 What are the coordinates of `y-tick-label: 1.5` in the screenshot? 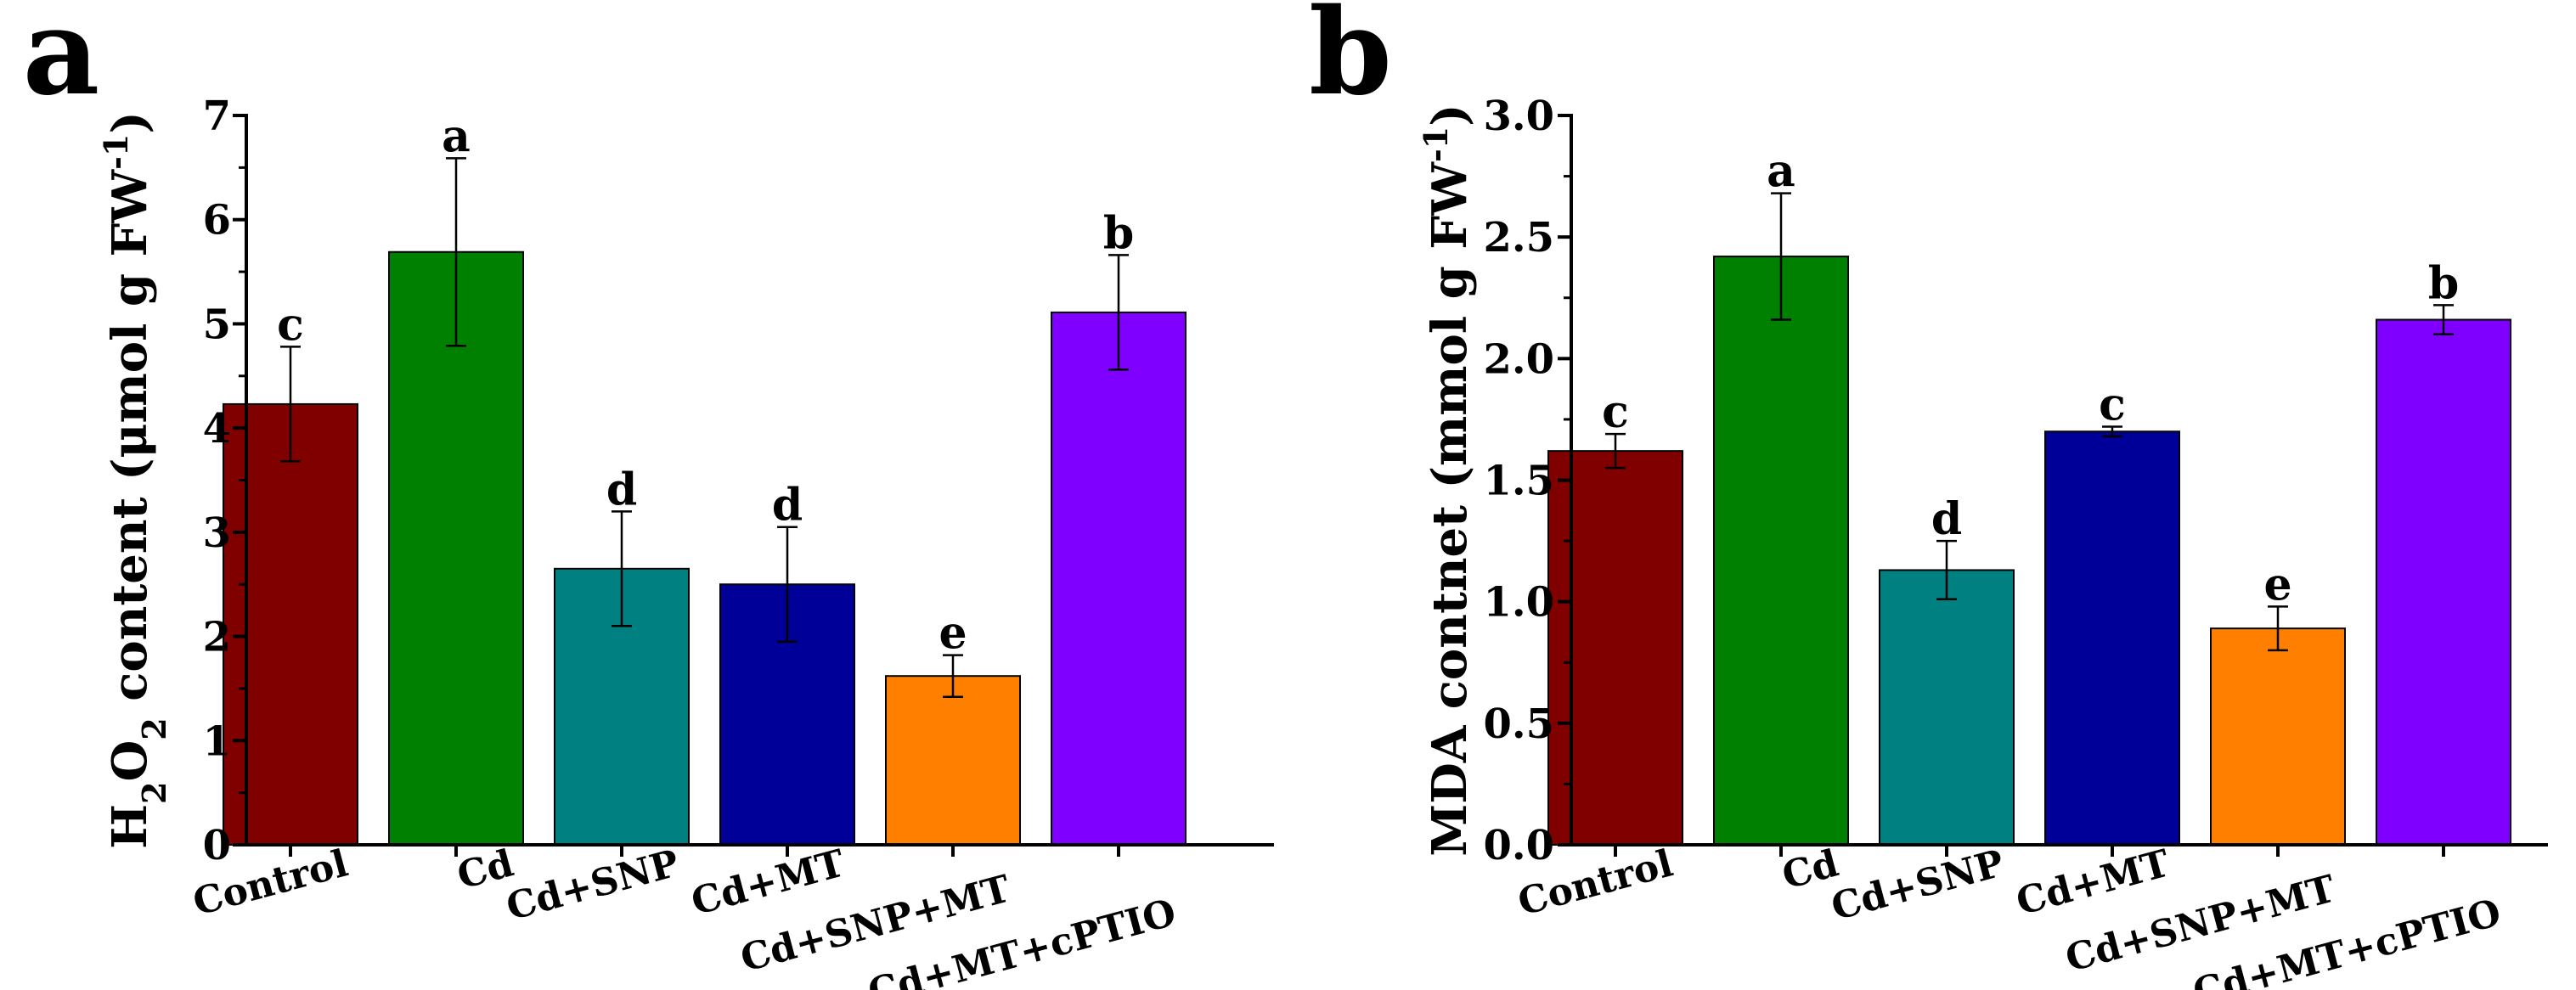 It's located at (1518, 482).